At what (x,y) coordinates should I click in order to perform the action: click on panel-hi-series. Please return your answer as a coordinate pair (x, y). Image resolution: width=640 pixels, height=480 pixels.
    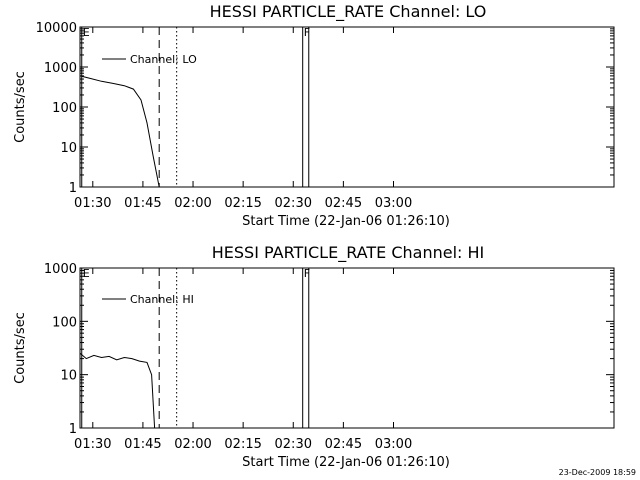
    Looking at the image, I should click on (117, 391).